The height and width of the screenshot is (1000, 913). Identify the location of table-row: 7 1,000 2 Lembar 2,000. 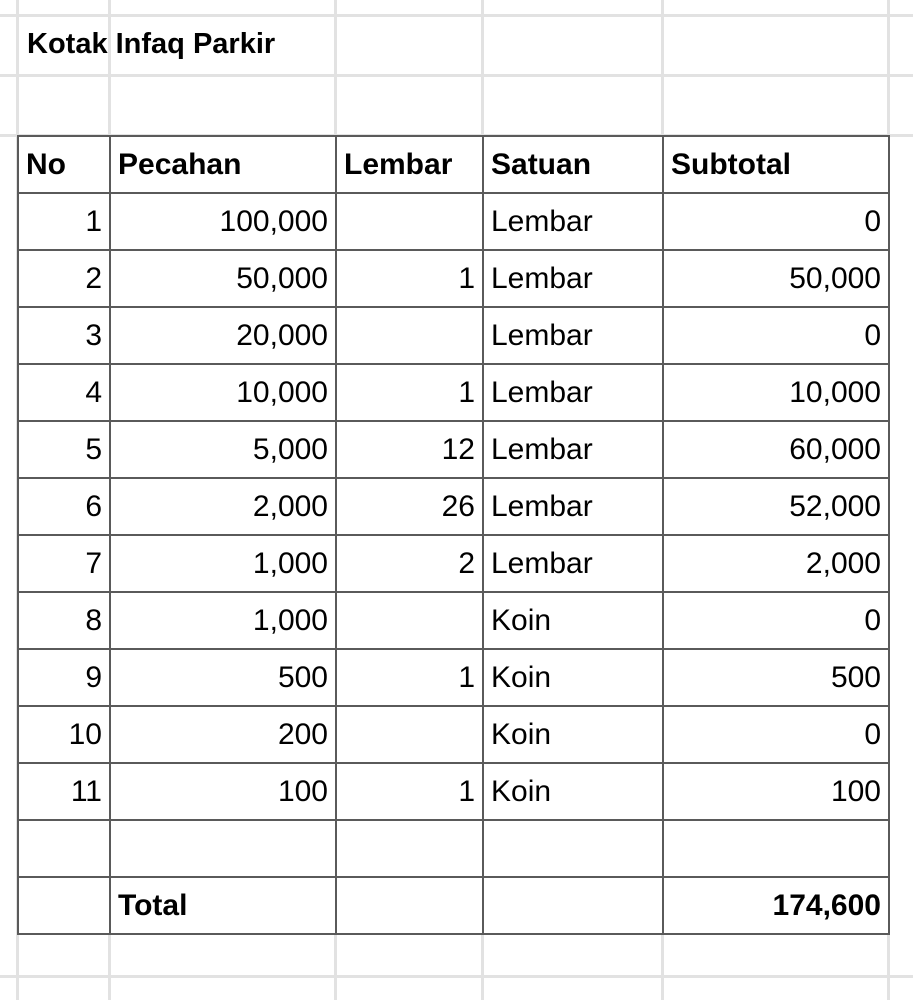
(453, 563).